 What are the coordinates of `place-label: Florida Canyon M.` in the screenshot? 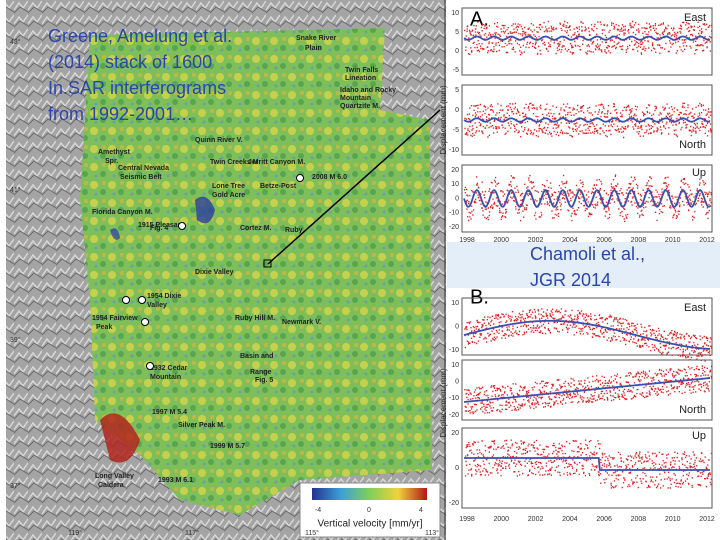 It's located at (122, 212).